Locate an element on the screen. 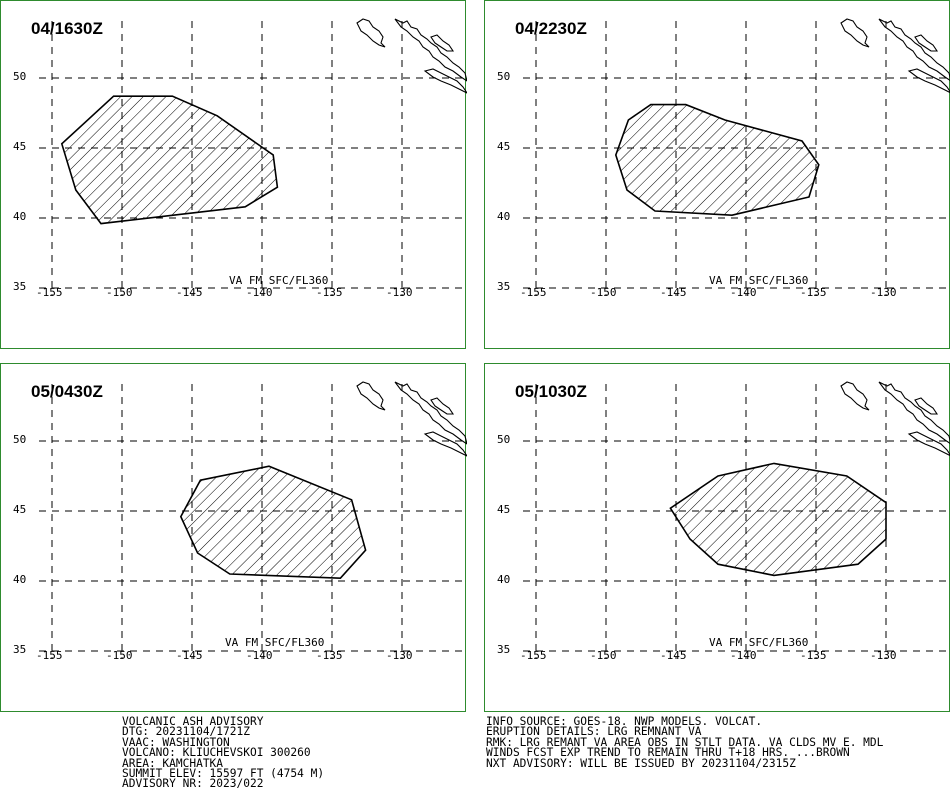  advisory-line: AREA: KAMCHATKA is located at coordinates (173, 763).